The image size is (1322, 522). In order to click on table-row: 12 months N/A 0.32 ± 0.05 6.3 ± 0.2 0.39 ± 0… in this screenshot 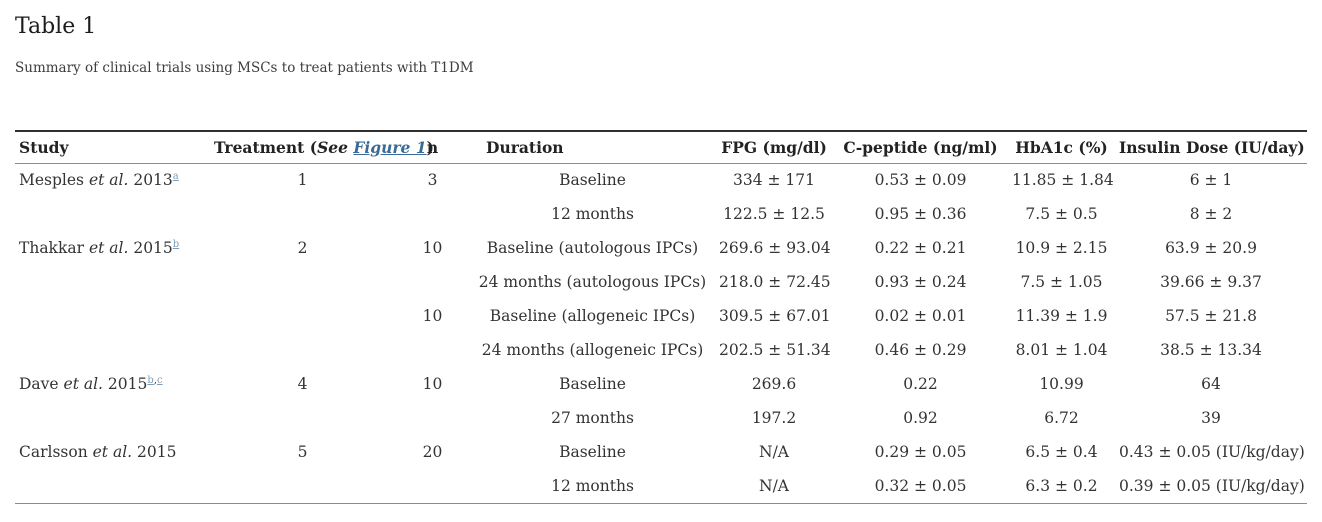, I will do `click(661, 486)`.